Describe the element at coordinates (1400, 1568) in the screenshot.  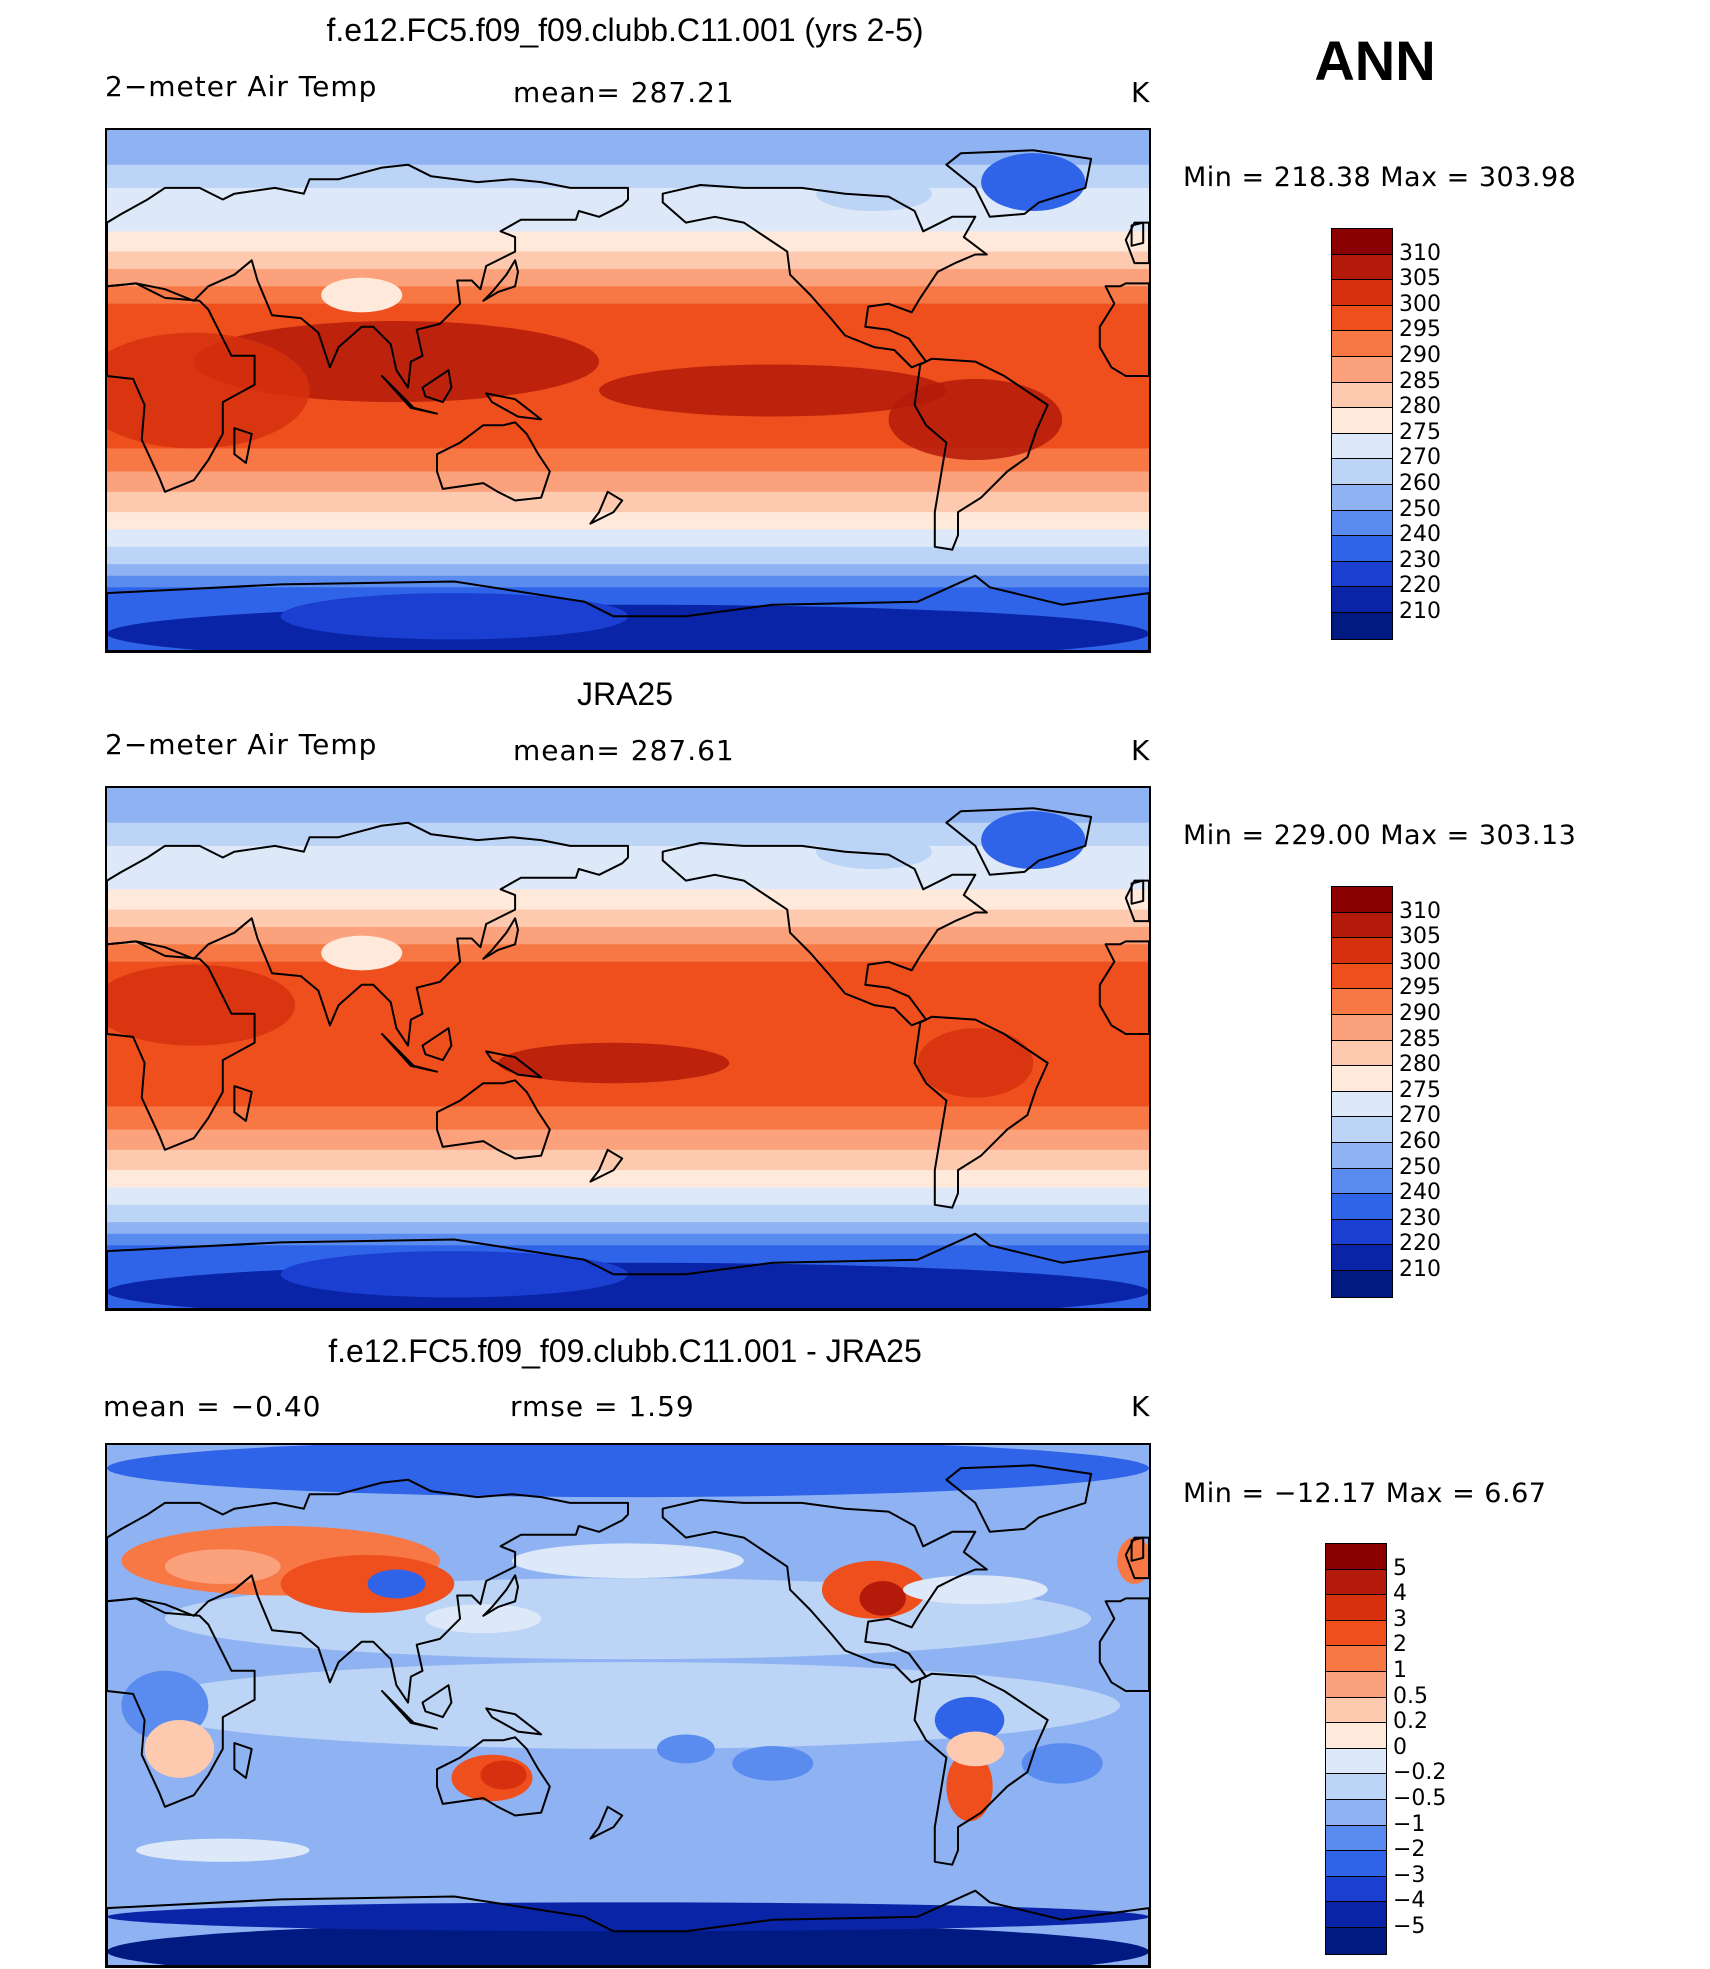
I see `colorbar-level-label: 5` at that location.